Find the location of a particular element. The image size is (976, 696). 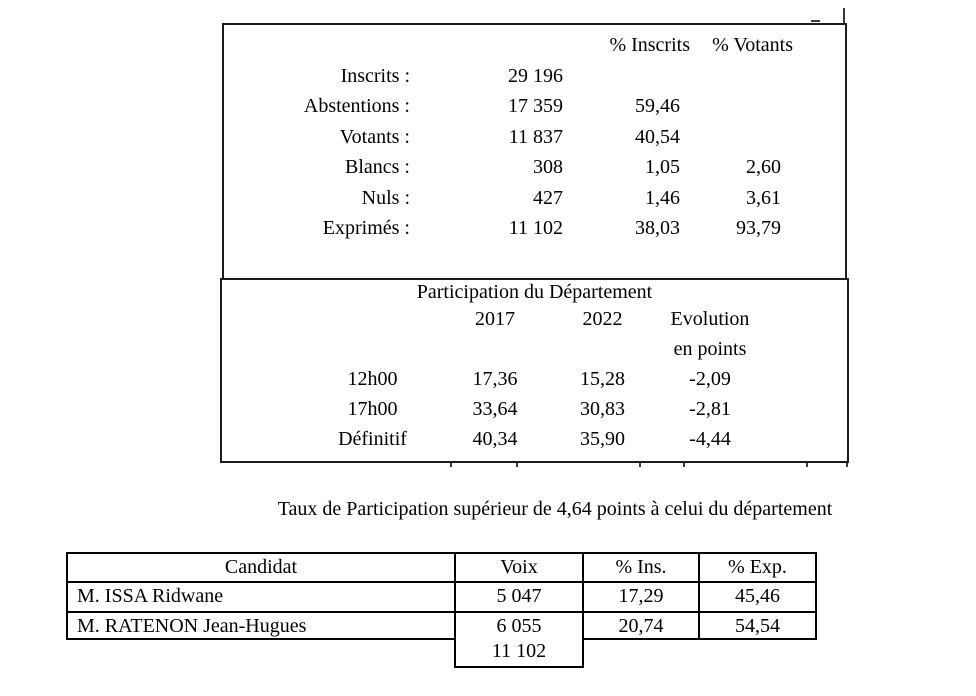

participation-value-2017: 17,36 is located at coordinates (495, 379).